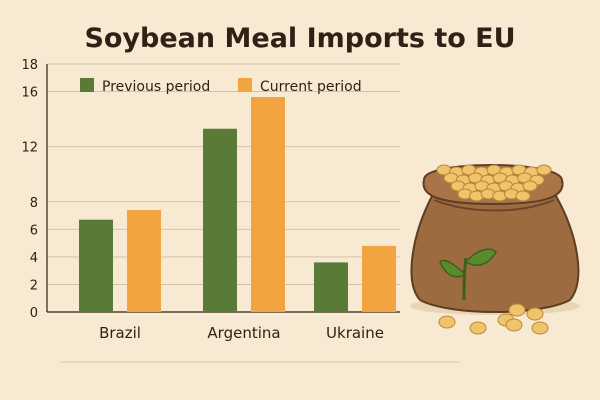  What do you see at coordinates (34, 258) in the screenshot?
I see `y-tick-label: 4` at bounding box center [34, 258].